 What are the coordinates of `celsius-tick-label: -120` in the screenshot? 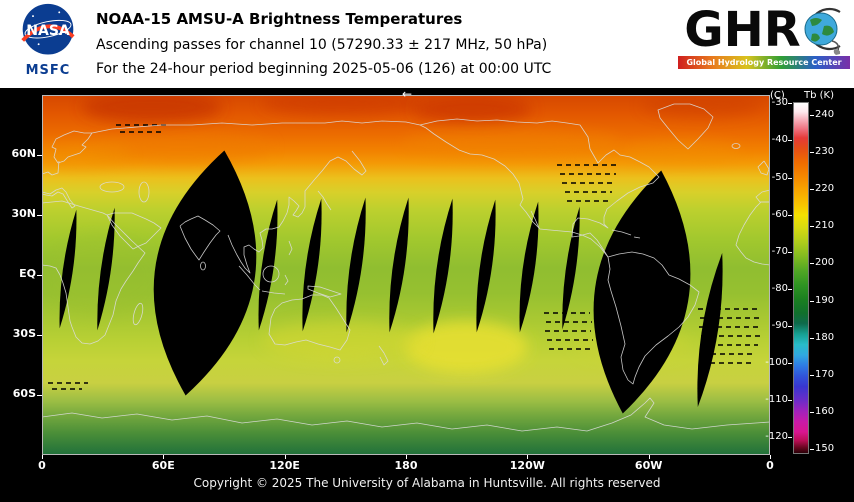 It's located at (776, 437).